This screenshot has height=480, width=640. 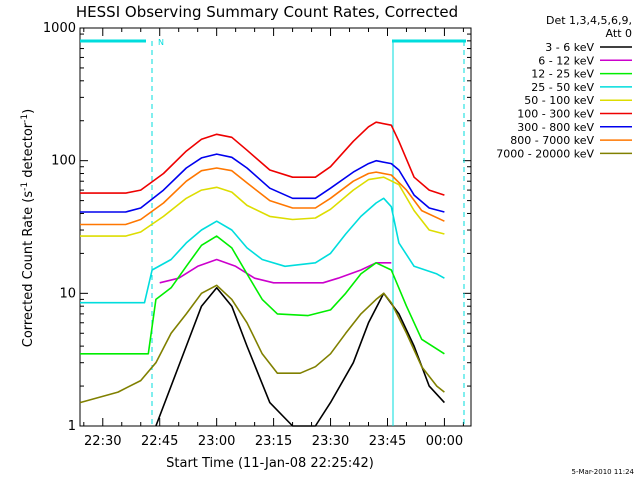 What do you see at coordinates (589, 20) in the screenshot?
I see `legend-header-1: Det 1,3,4,5,6,9,` at bounding box center [589, 20].